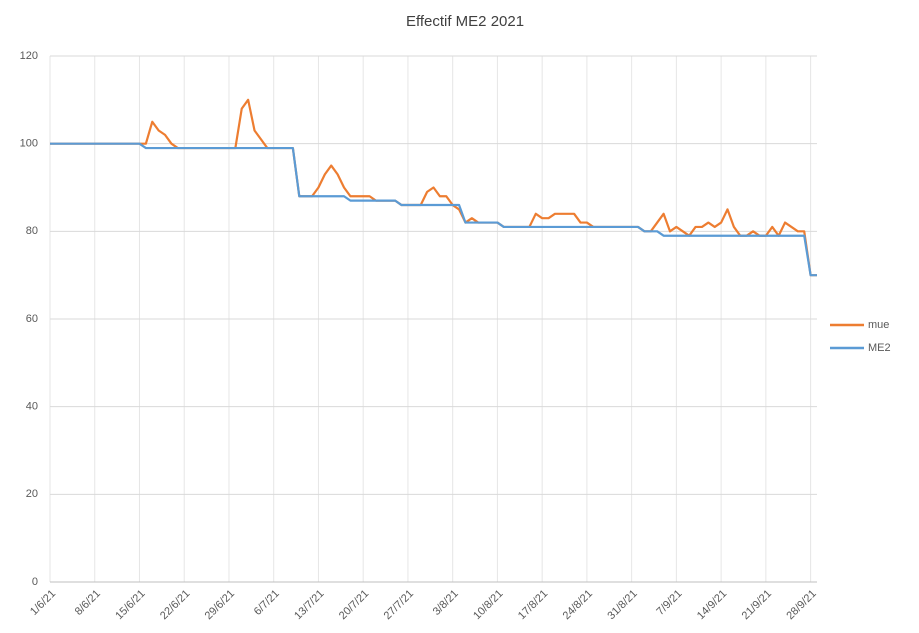 This screenshot has height=633, width=919. I want to click on x-tick-label: 31/8/21, so click(622, 605).